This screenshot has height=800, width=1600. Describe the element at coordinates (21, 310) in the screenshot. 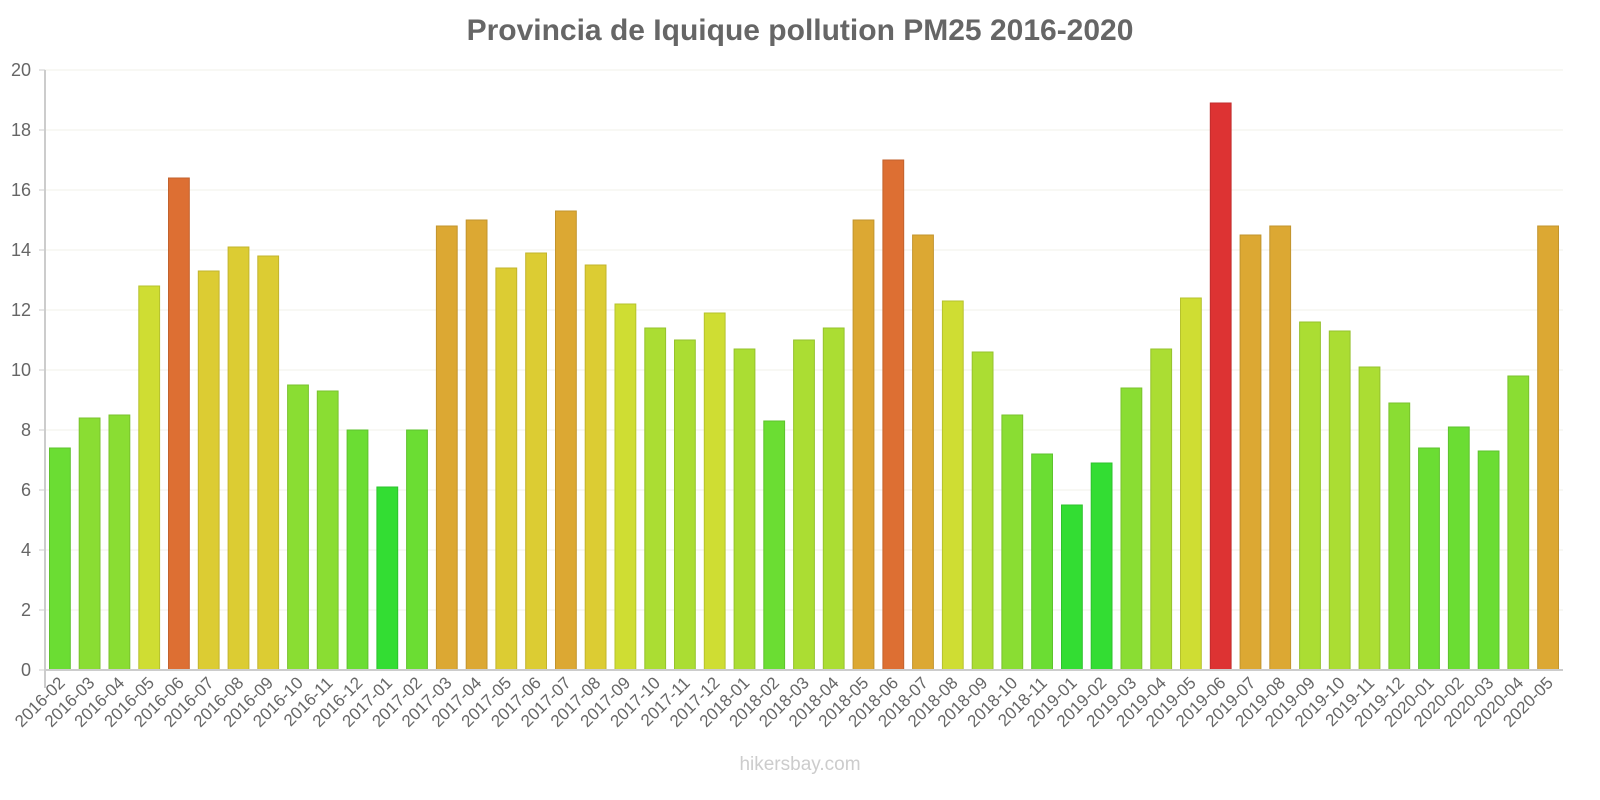

I see `y-tick-label: 12` at that location.